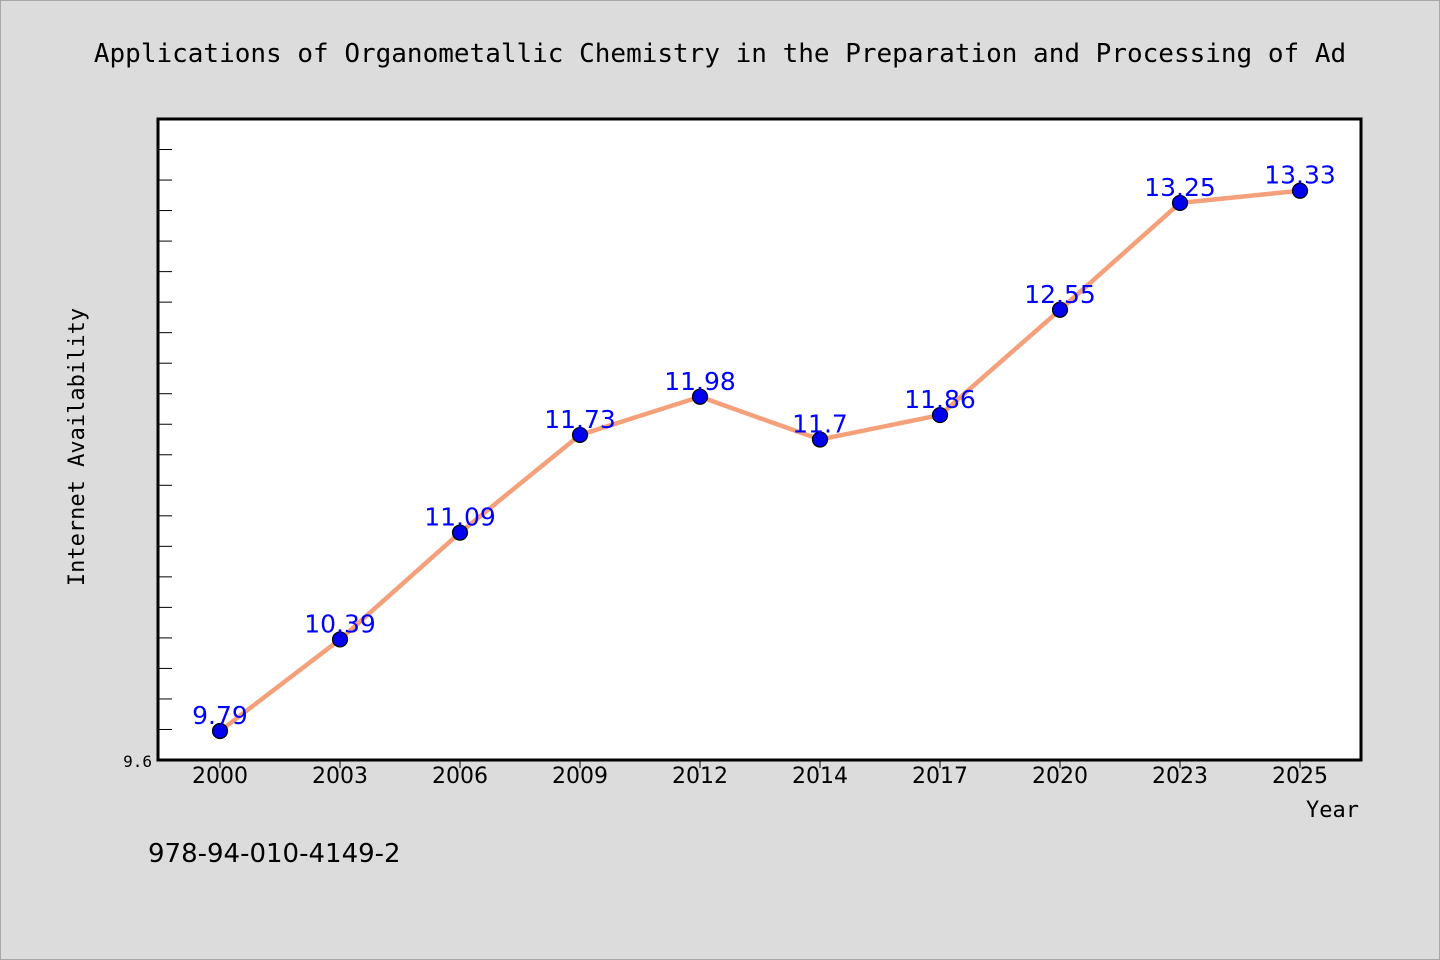 This screenshot has height=960, width=1440. I want to click on data-label: 11.09, so click(460, 517).